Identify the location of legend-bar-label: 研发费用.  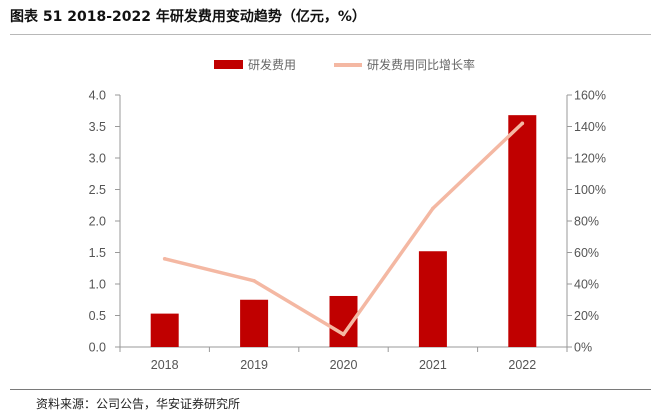
(272, 64).